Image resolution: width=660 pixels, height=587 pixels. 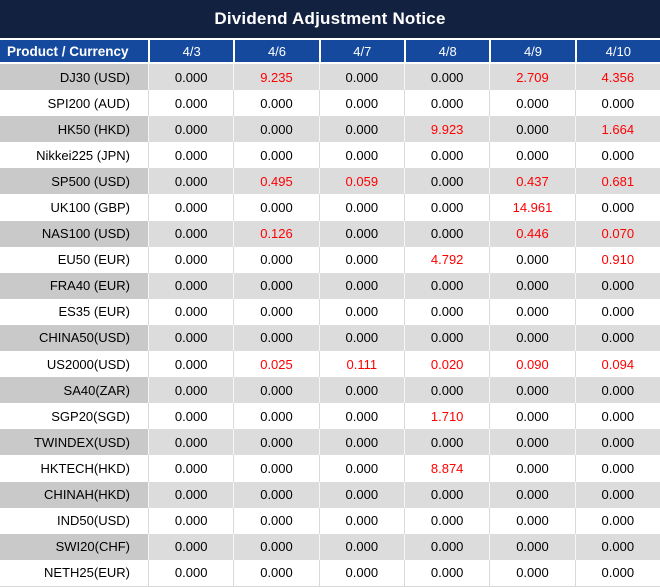 What do you see at coordinates (617, 51) in the screenshot?
I see `column-header-date-6: 4/10` at bounding box center [617, 51].